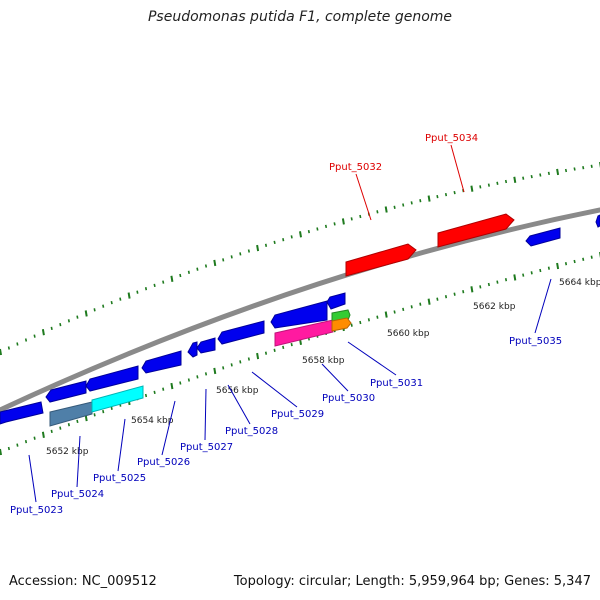 The width and height of the screenshot is (600, 600). I want to click on gene-label-pput-5026: Pput_5026, so click(163, 462).